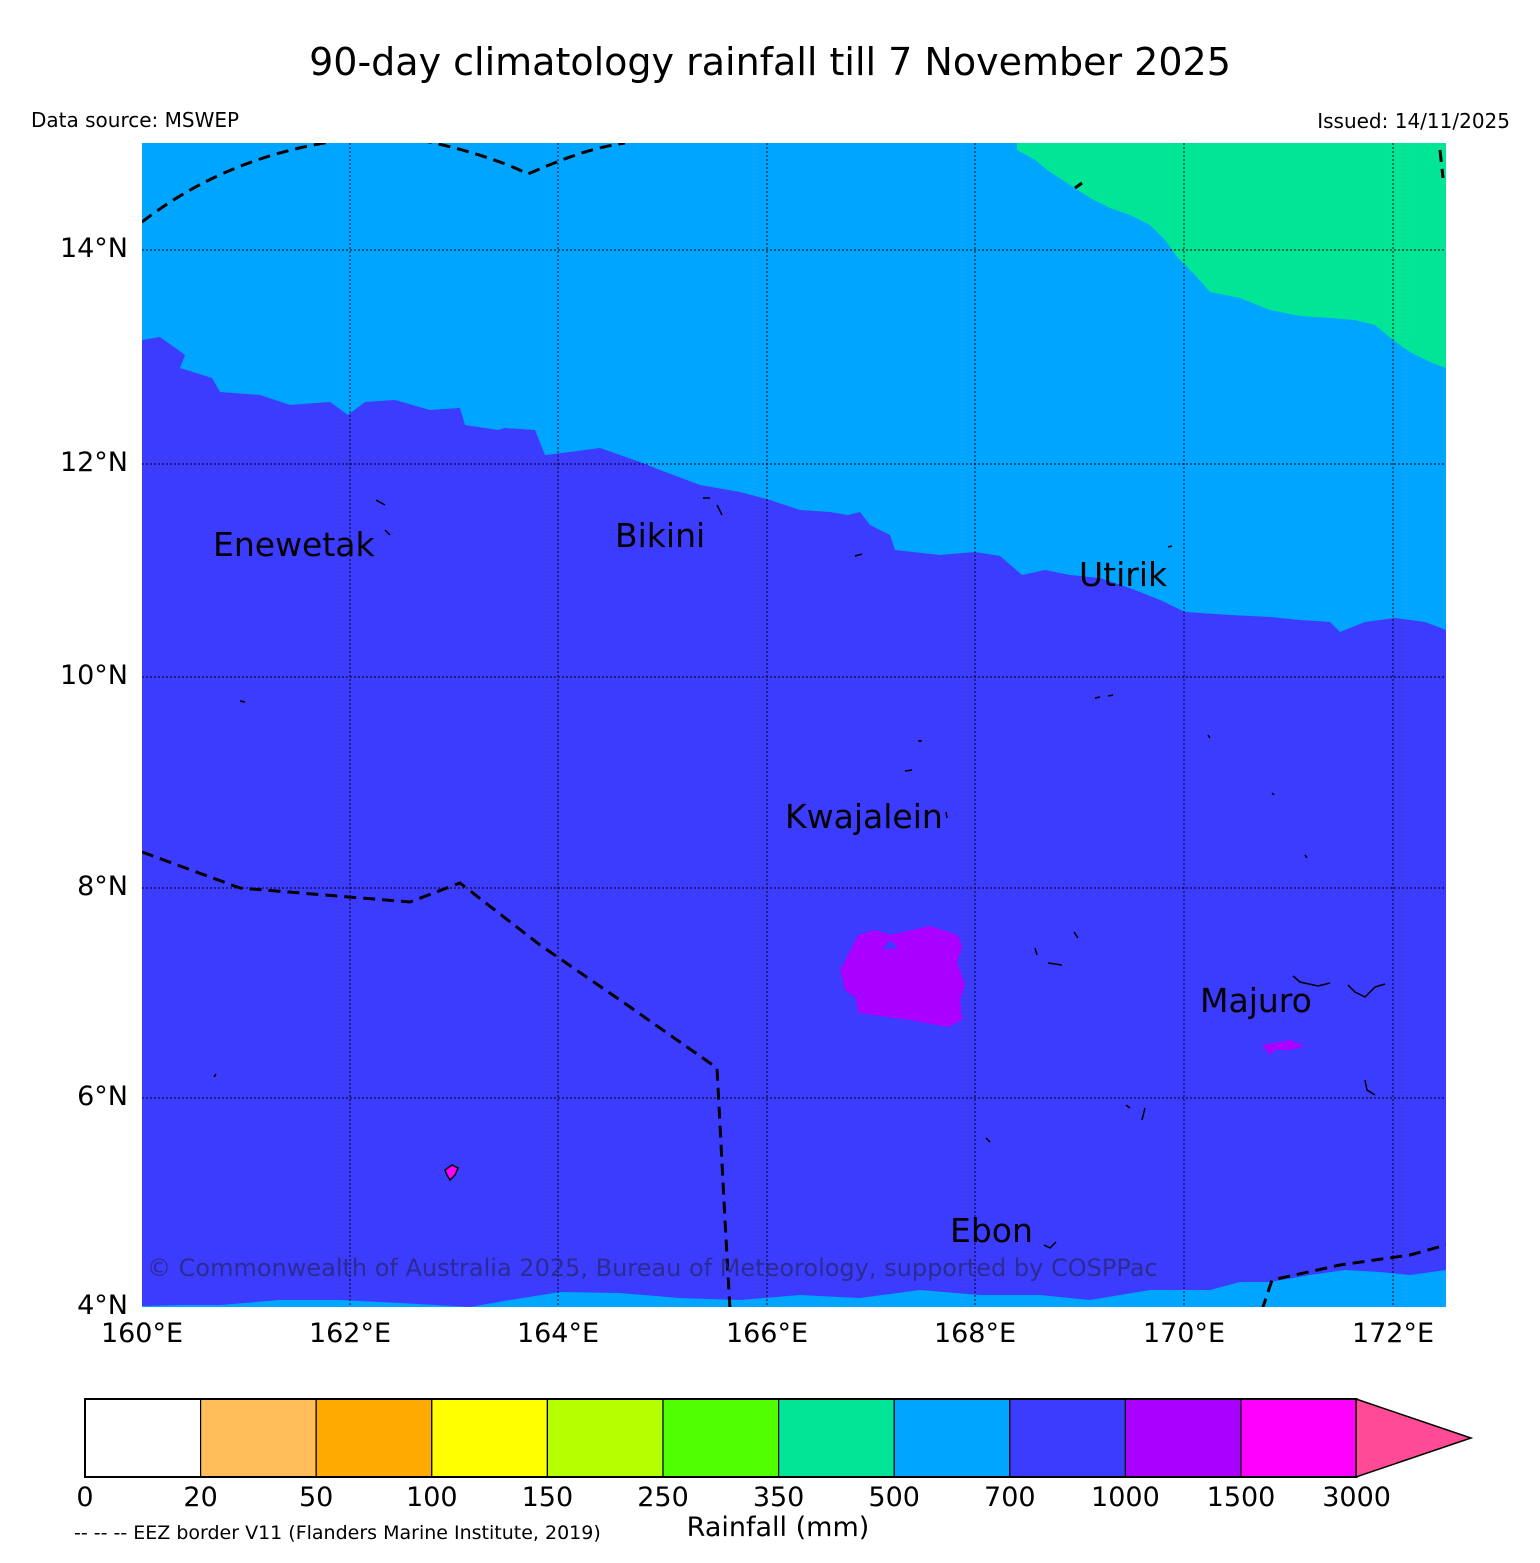  Describe the element at coordinates (451, 1173) in the screenshot. I see `band-1500-3000-patch` at that location.